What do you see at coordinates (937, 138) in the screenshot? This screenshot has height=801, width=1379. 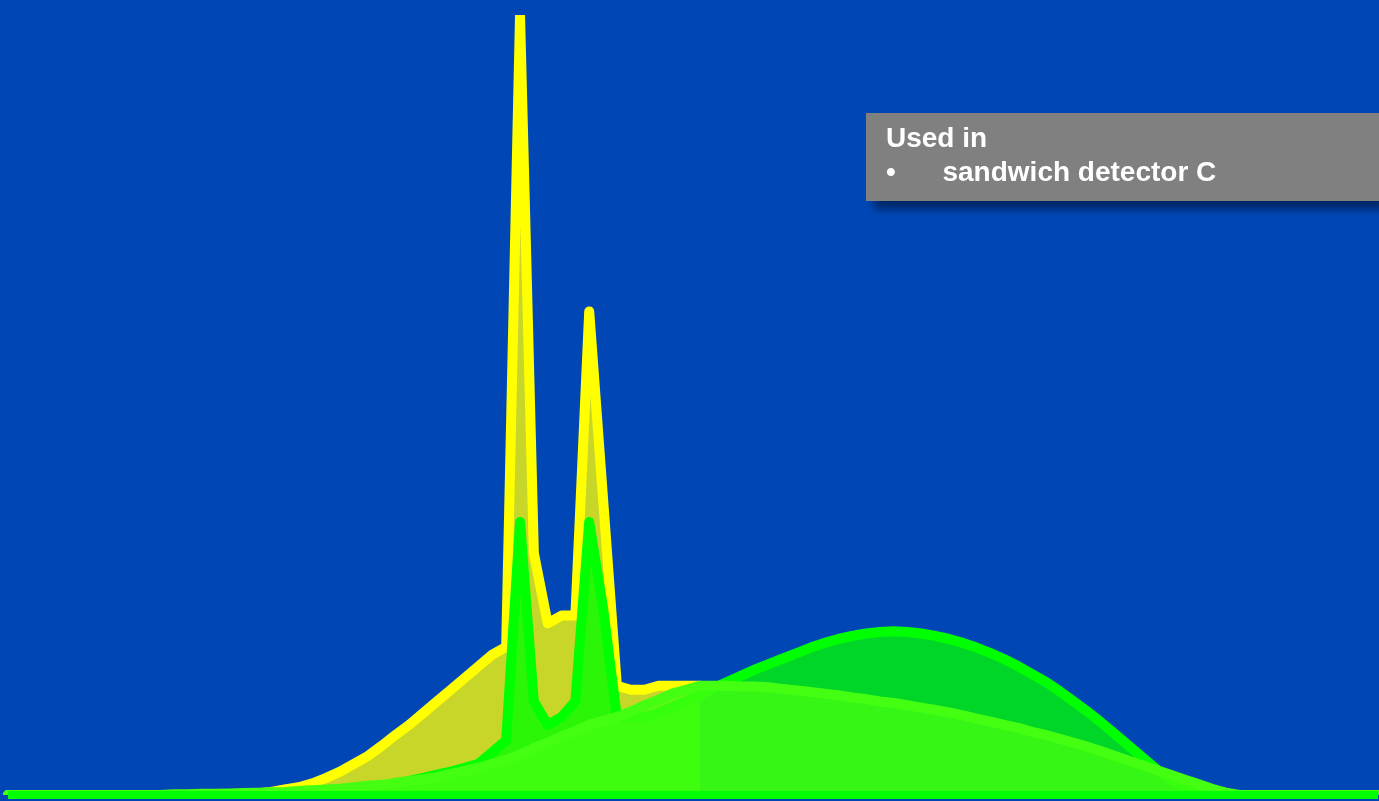 I see `annotation: Used in` at bounding box center [937, 138].